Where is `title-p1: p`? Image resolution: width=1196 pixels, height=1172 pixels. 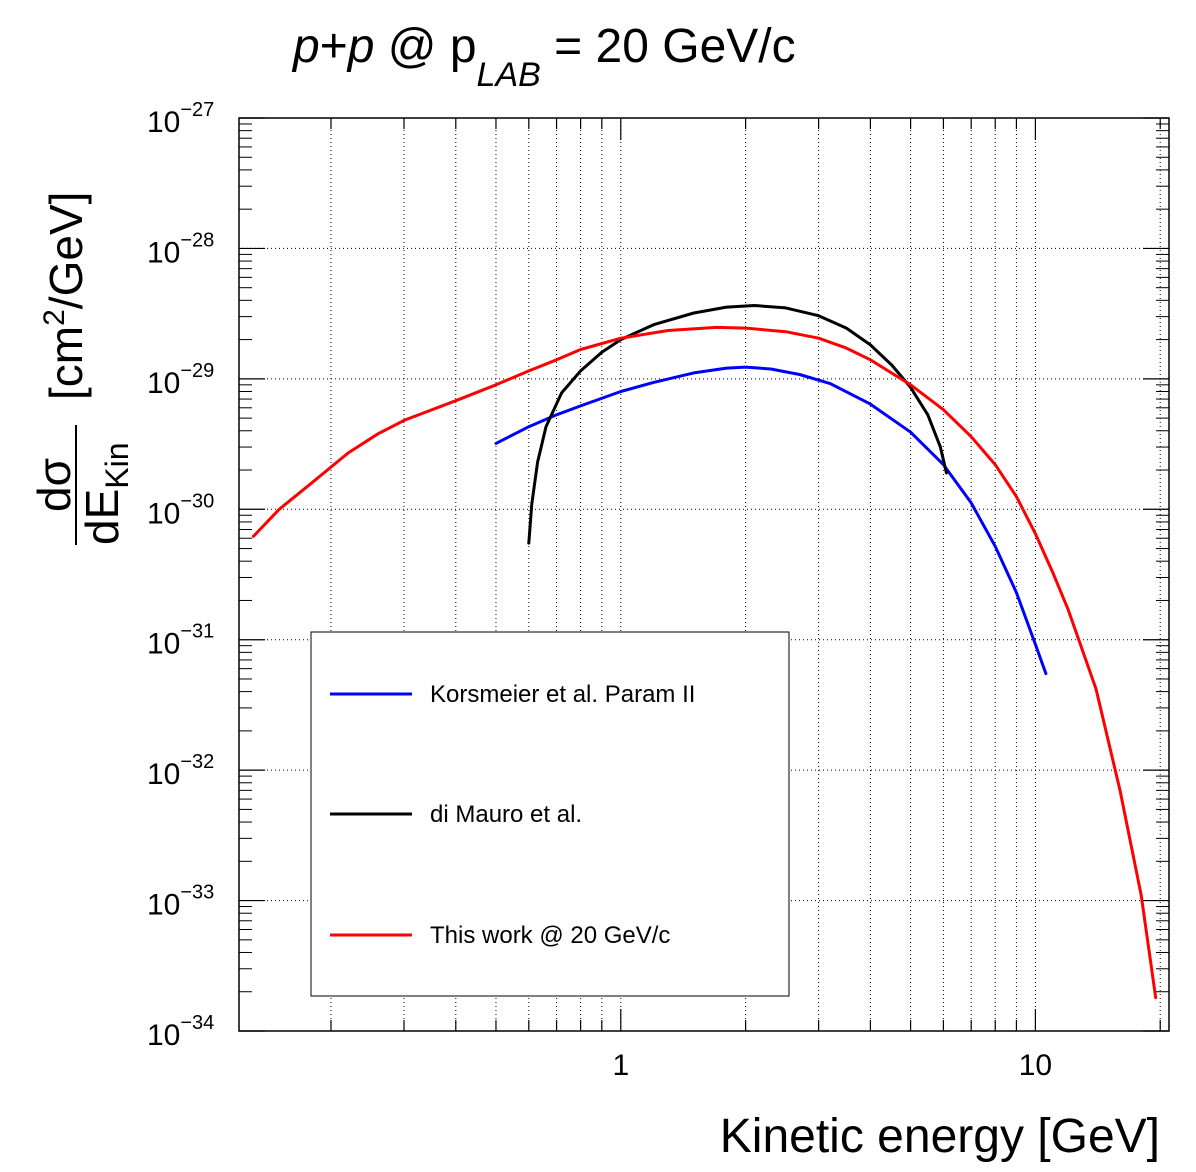
title-p1: p is located at coordinates (305, 46).